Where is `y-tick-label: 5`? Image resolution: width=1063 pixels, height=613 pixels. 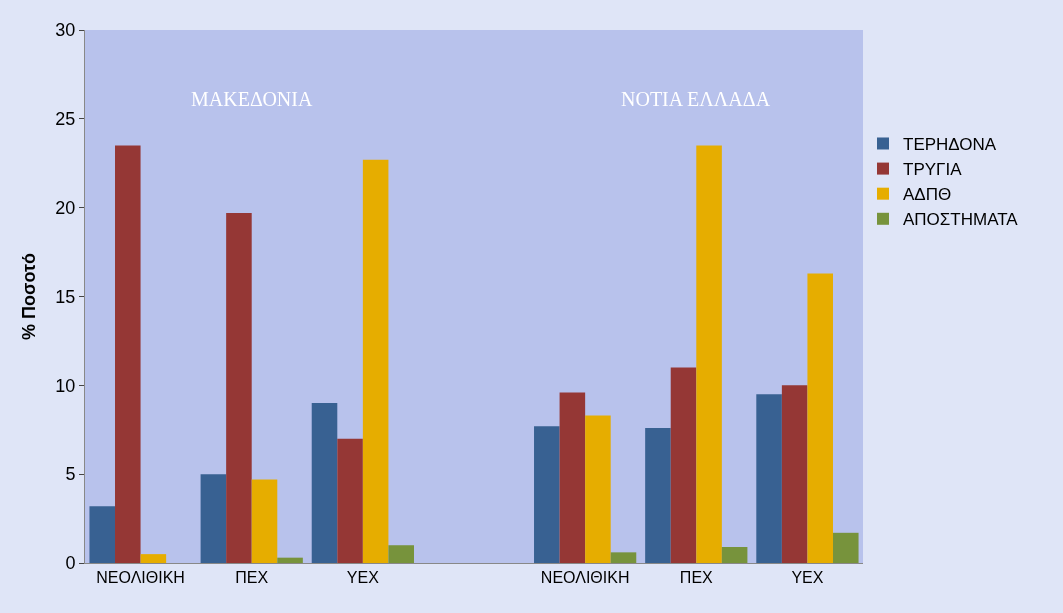 y-tick-label: 5 is located at coordinates (70, 474).